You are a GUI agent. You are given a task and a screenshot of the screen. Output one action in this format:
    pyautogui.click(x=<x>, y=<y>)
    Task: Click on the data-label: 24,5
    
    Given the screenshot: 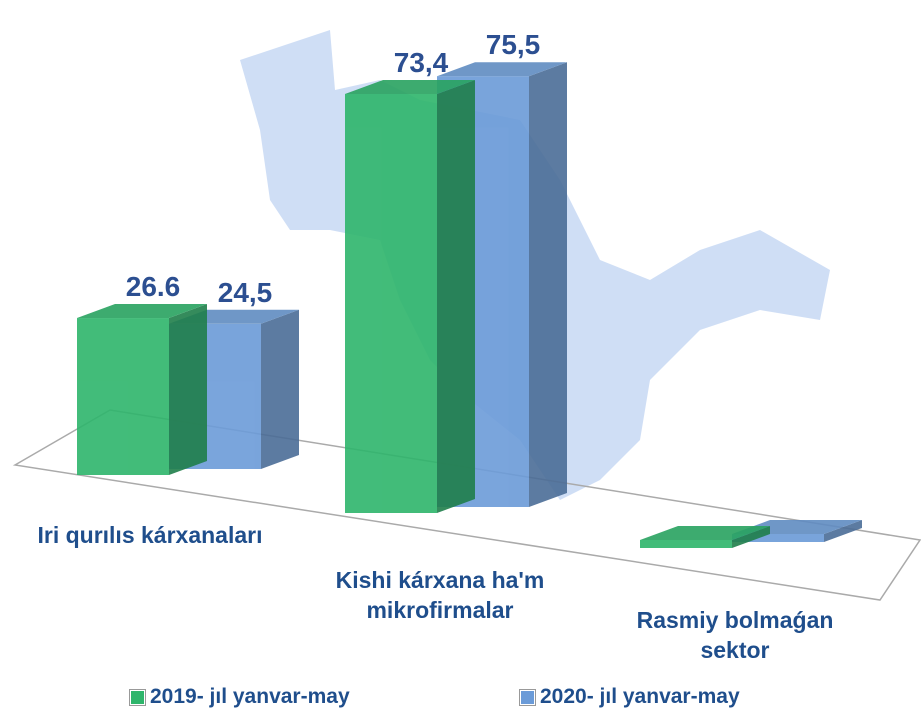 What is the action you would take?
    pyautogui.click(x=245, y=292)
    